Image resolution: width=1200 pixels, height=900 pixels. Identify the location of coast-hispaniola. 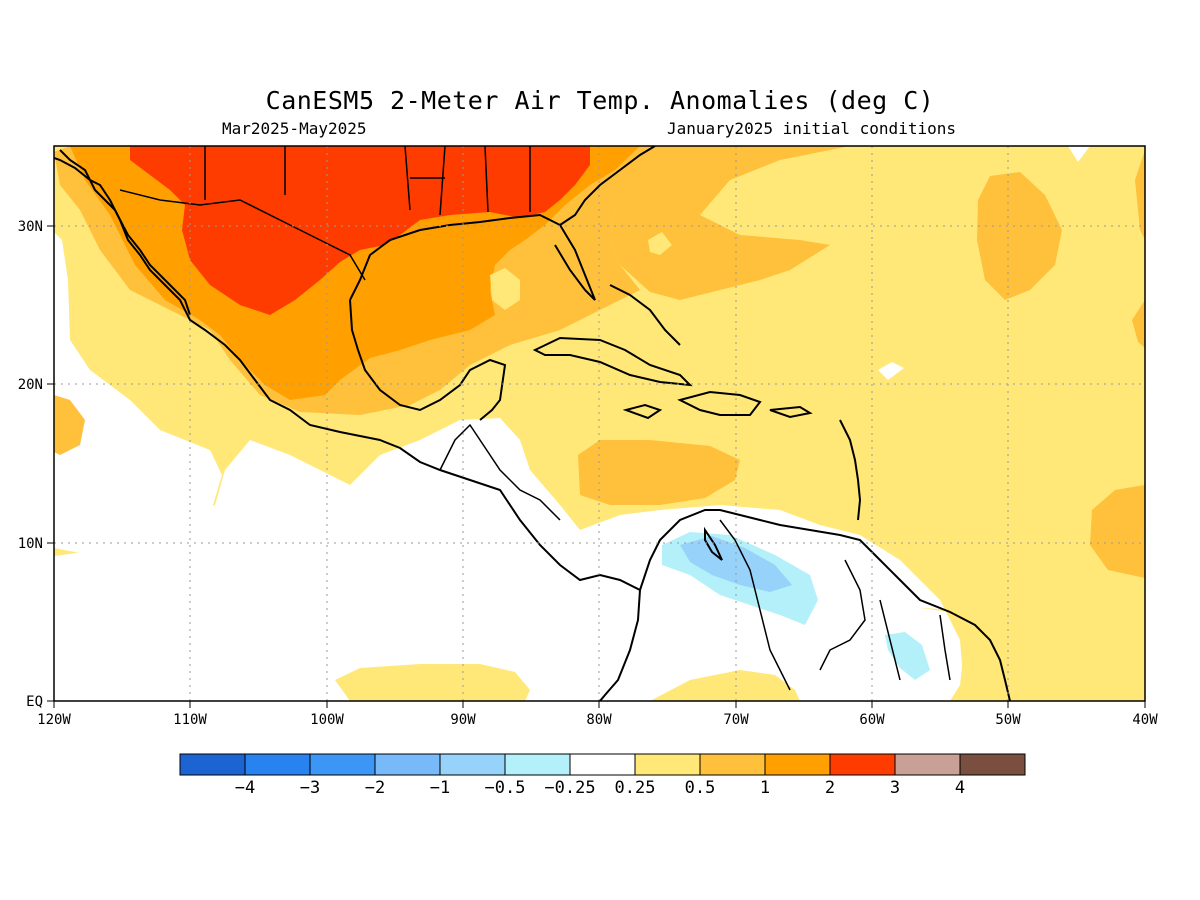
(719, 403).